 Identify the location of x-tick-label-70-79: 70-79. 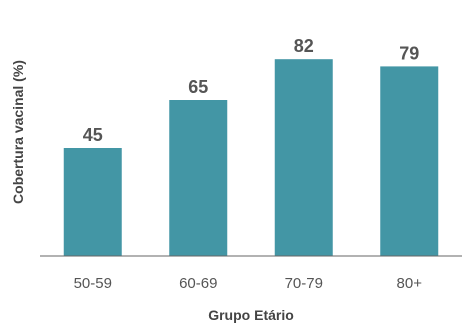
(304, 283).